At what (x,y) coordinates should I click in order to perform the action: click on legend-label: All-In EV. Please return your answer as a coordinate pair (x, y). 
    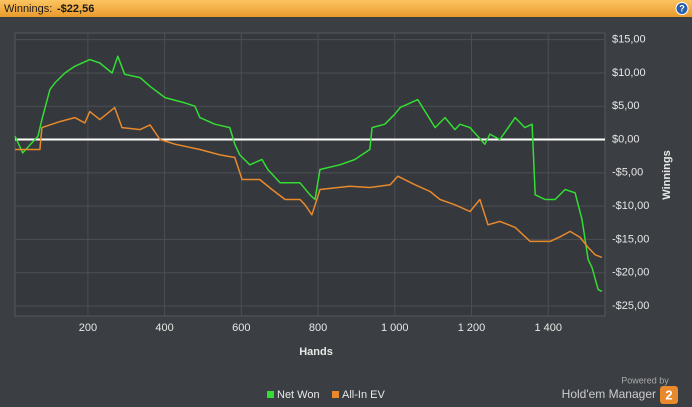
    Looking at the image, I should click on (363, 395).